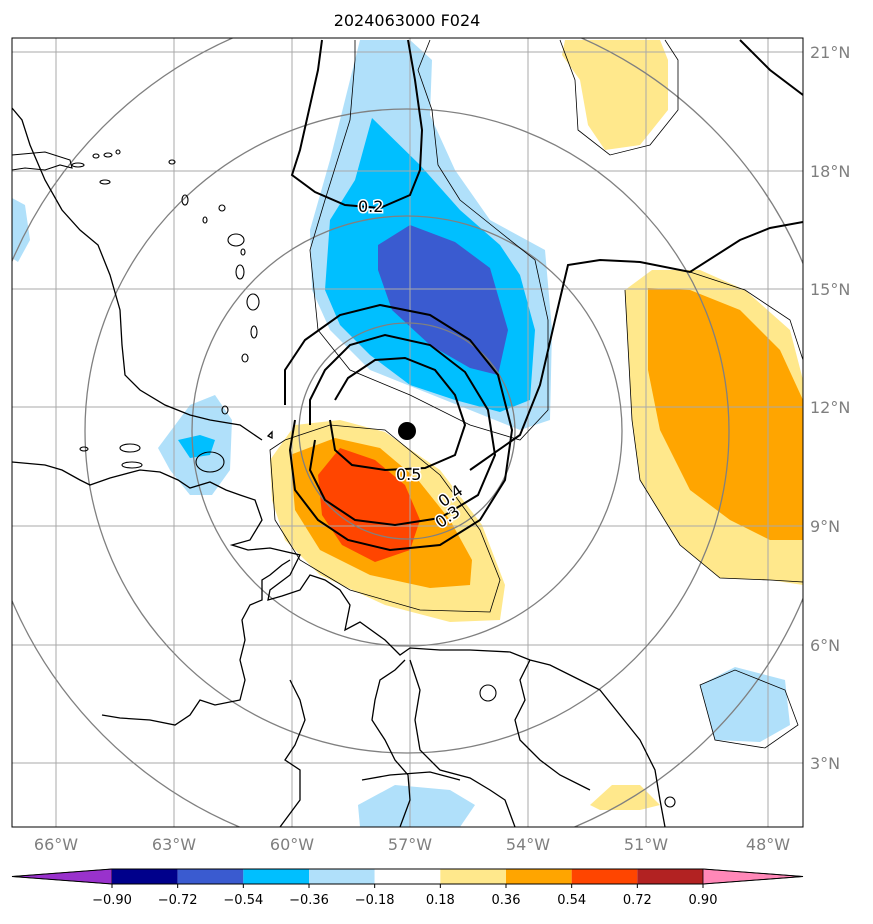 The width and height of the screenshot is (873, 924). What do you see at coordinates (825, 526) in the screenshot?
I see `lat-label: 9°N` at bounding box center [825, 526].